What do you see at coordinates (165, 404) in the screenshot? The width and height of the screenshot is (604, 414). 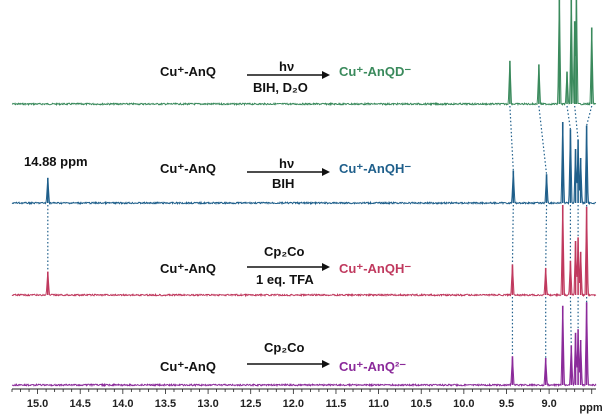 I see `x-tick-label: 13.5` at bounding box center [165, 404].